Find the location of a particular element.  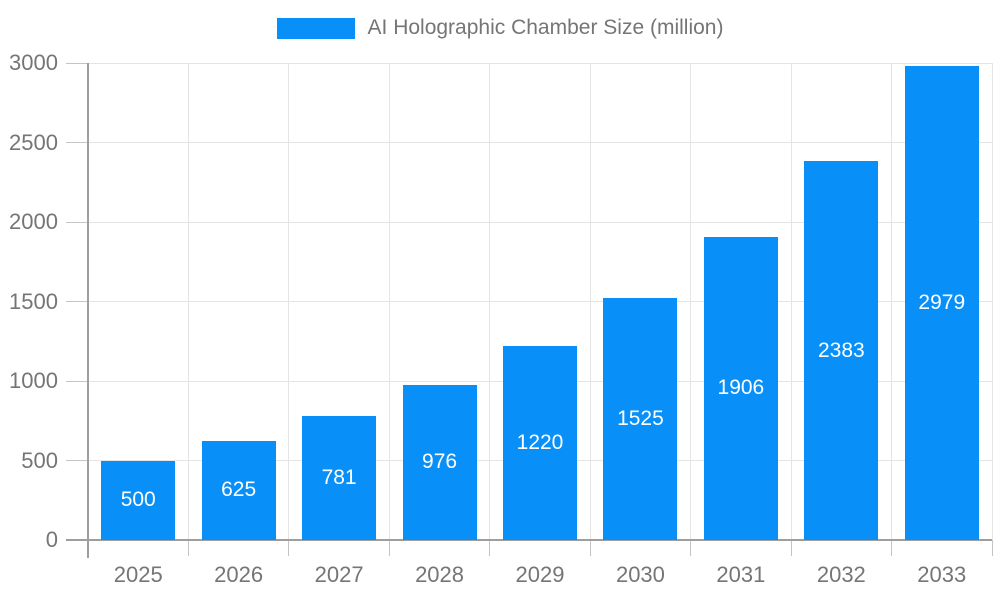

bar-value-label: 1220 is located at coordinates (540, 442).